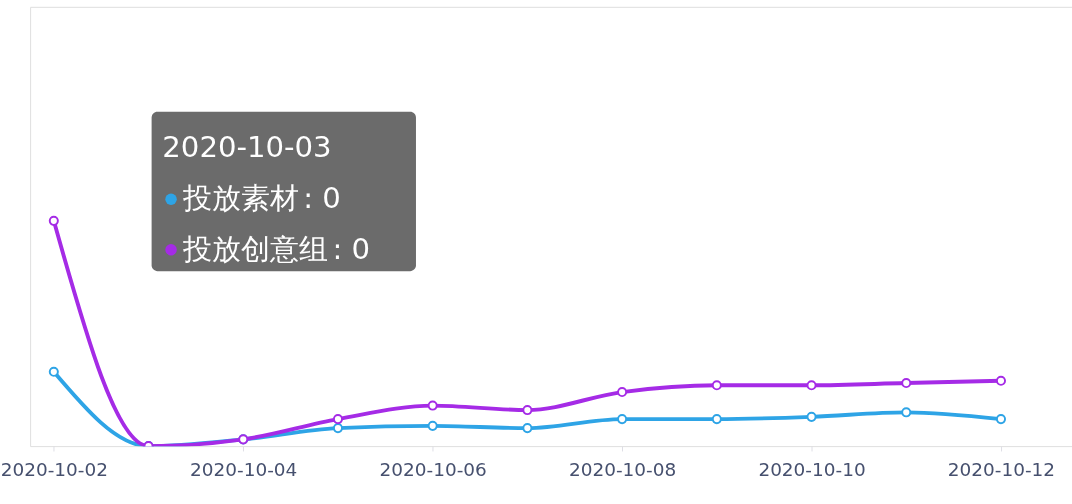  What do you see at coordinates (812, 469) in the screenshot?
I see `x-tick-label: 2020-10-10` at bounding box center [812, 469].